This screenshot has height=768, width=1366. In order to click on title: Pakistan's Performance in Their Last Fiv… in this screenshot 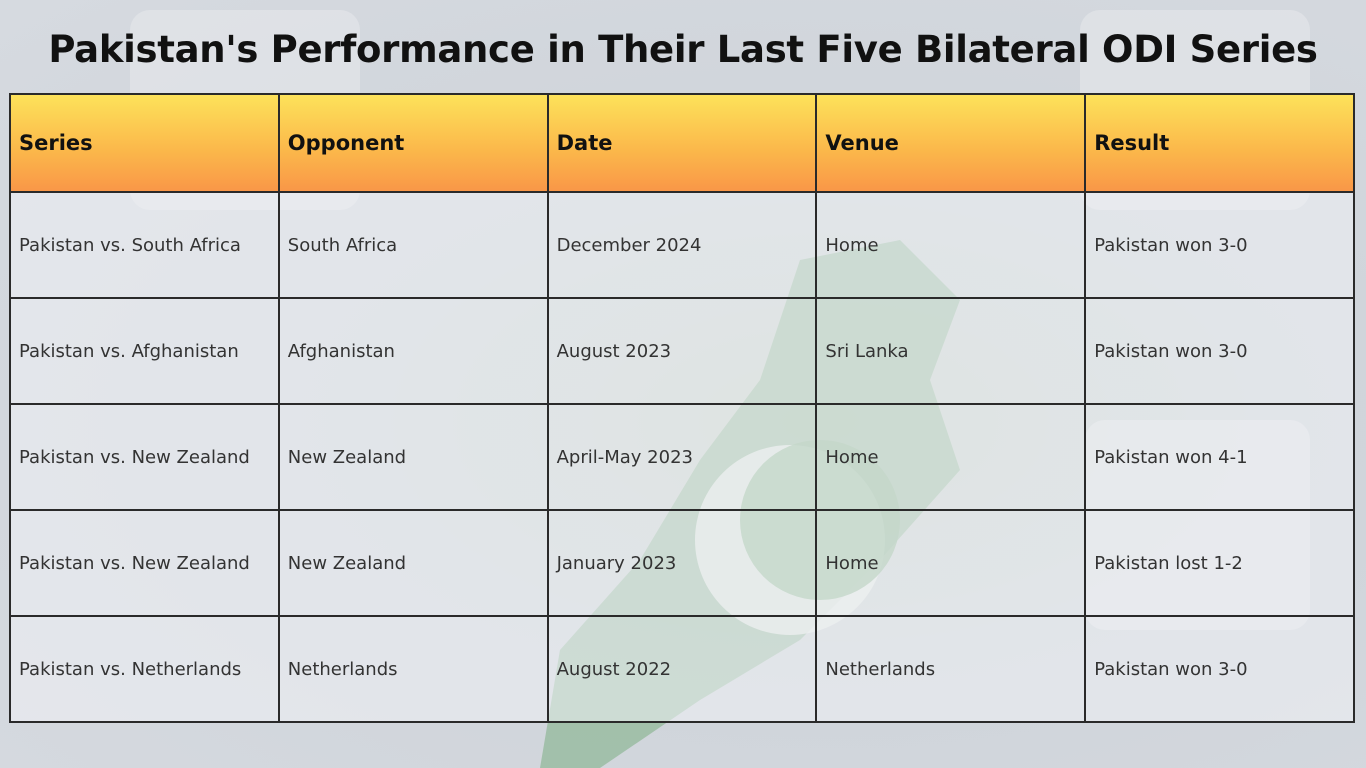, I will do `click(683, 49)`.